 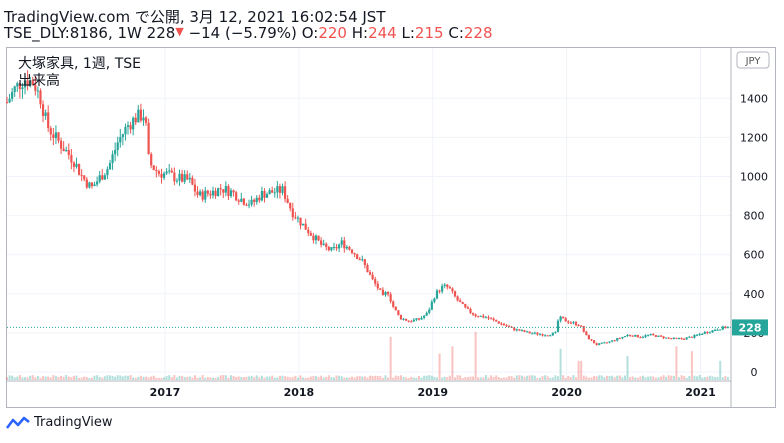 What do you see at coordinates (299, 392) in the screenshot?
I see `x-tick-label: 2018` at bounding box center [299, 392].